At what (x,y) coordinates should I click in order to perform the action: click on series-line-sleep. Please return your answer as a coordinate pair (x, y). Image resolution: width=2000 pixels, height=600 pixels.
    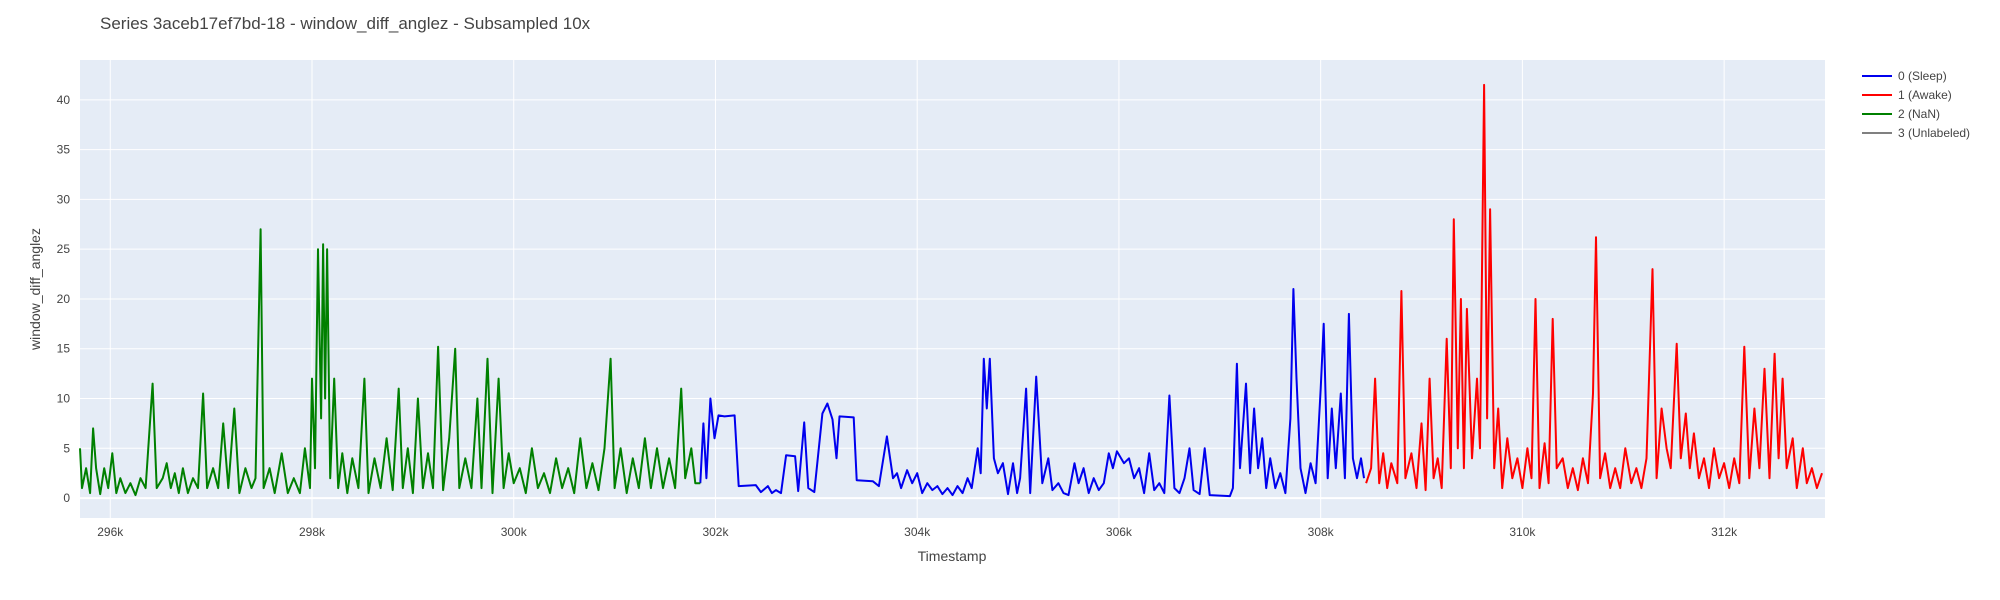
    Looking at the image, I should click on (1032, 393).